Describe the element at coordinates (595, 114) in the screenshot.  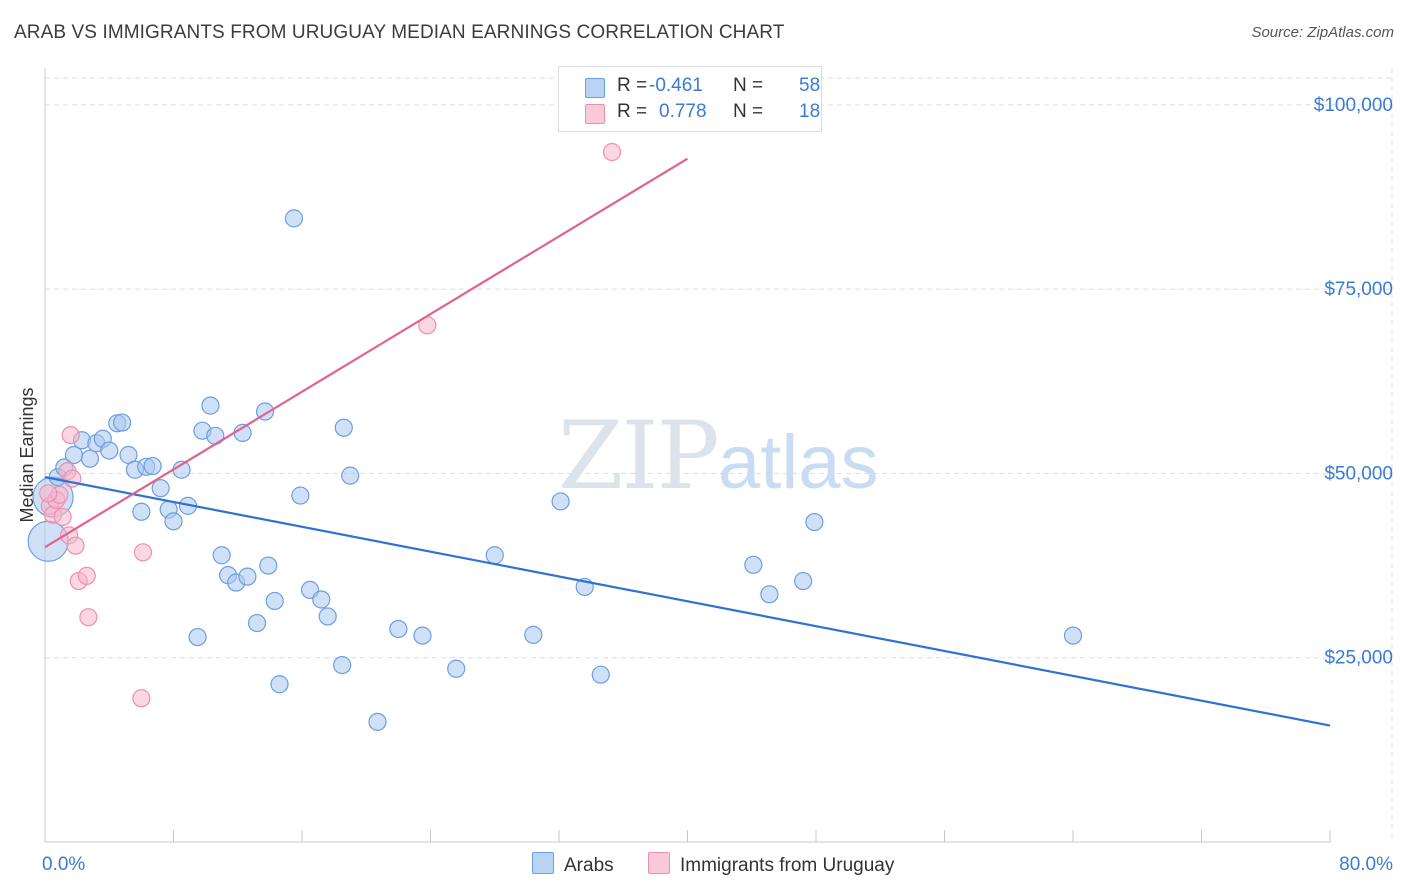
I see `uruguay-swatch` at that location.